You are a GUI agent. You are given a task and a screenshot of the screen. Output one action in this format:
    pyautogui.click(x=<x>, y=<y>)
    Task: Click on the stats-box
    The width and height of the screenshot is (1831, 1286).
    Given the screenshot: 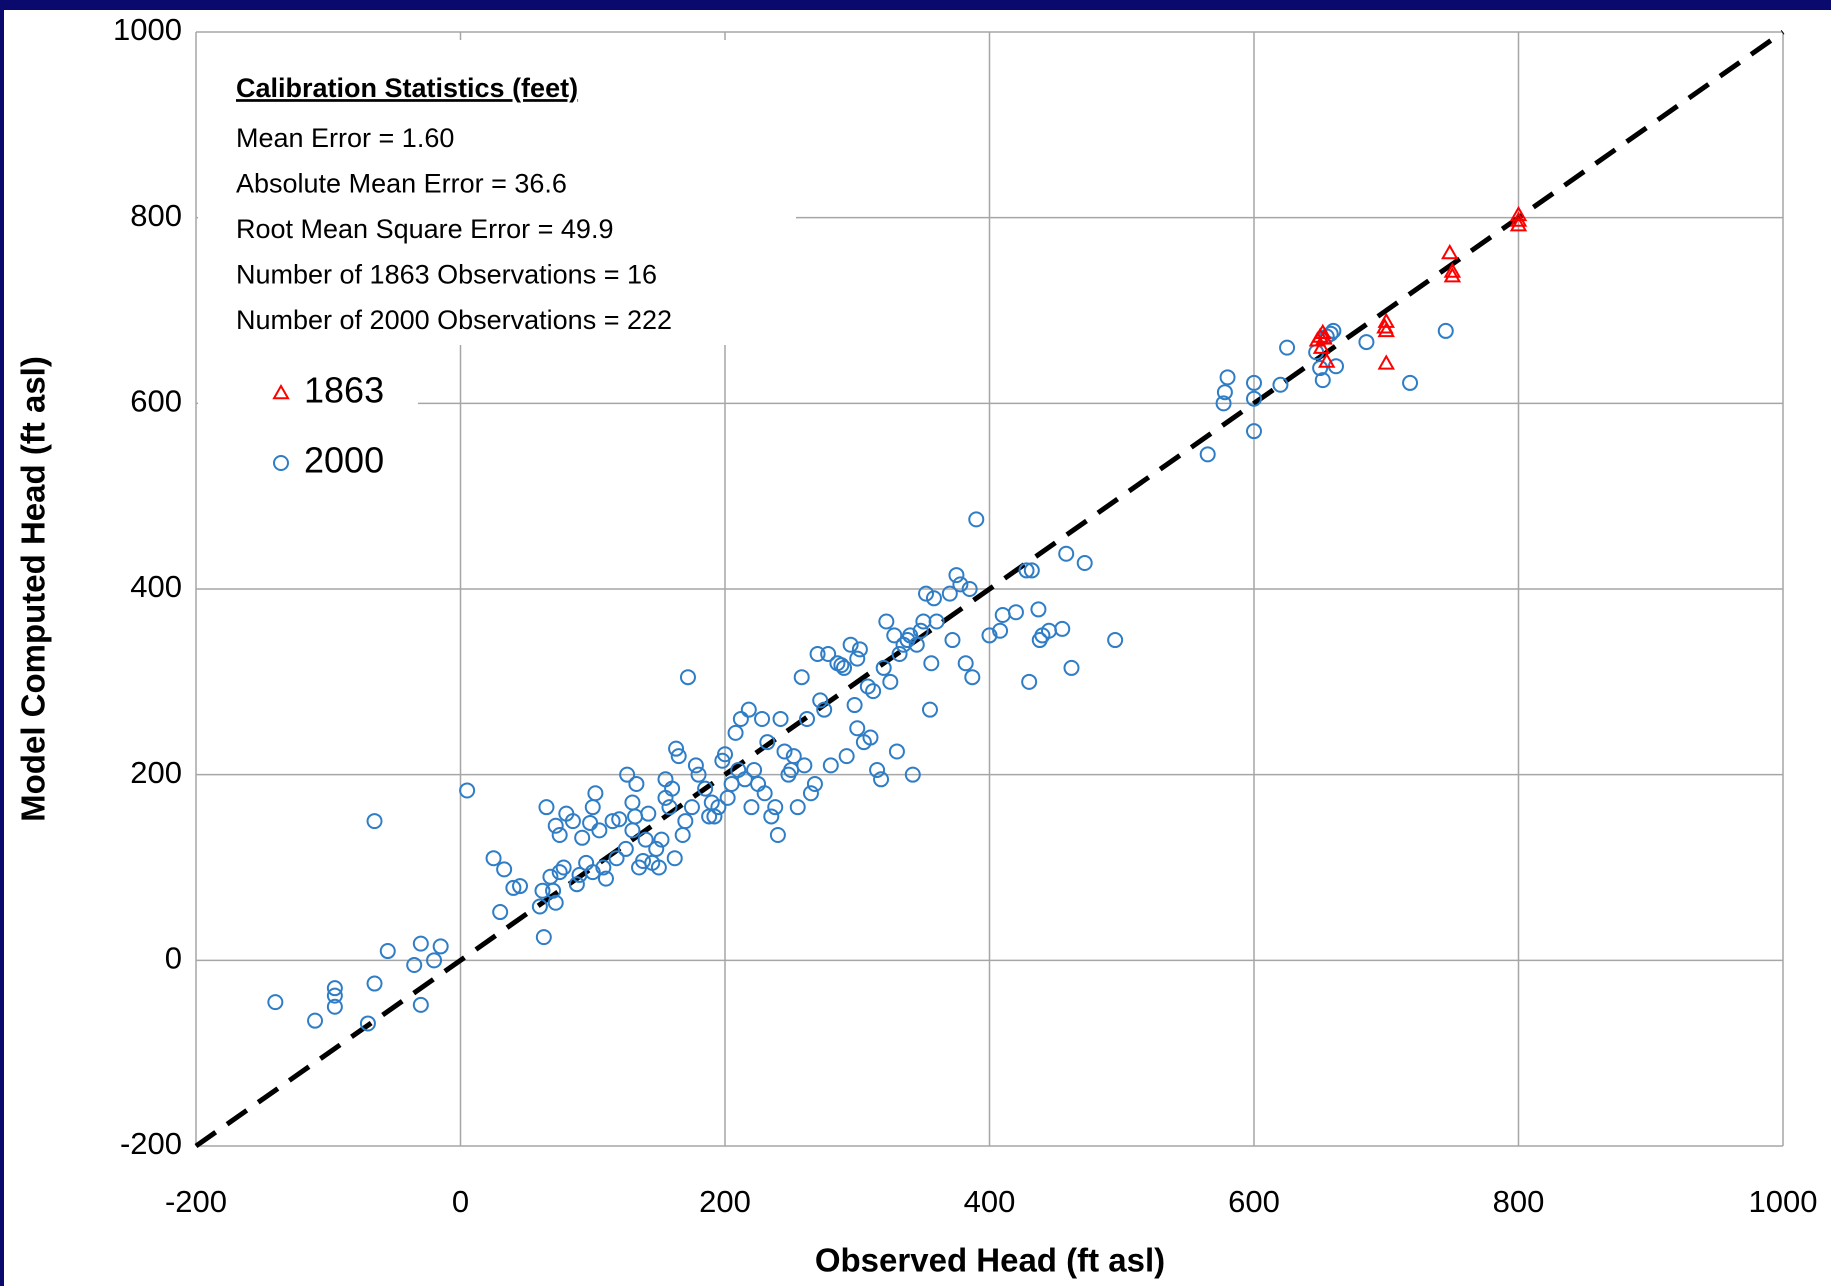 What is the action you would take?
    pyautogui.click(x=497, y=192)
    